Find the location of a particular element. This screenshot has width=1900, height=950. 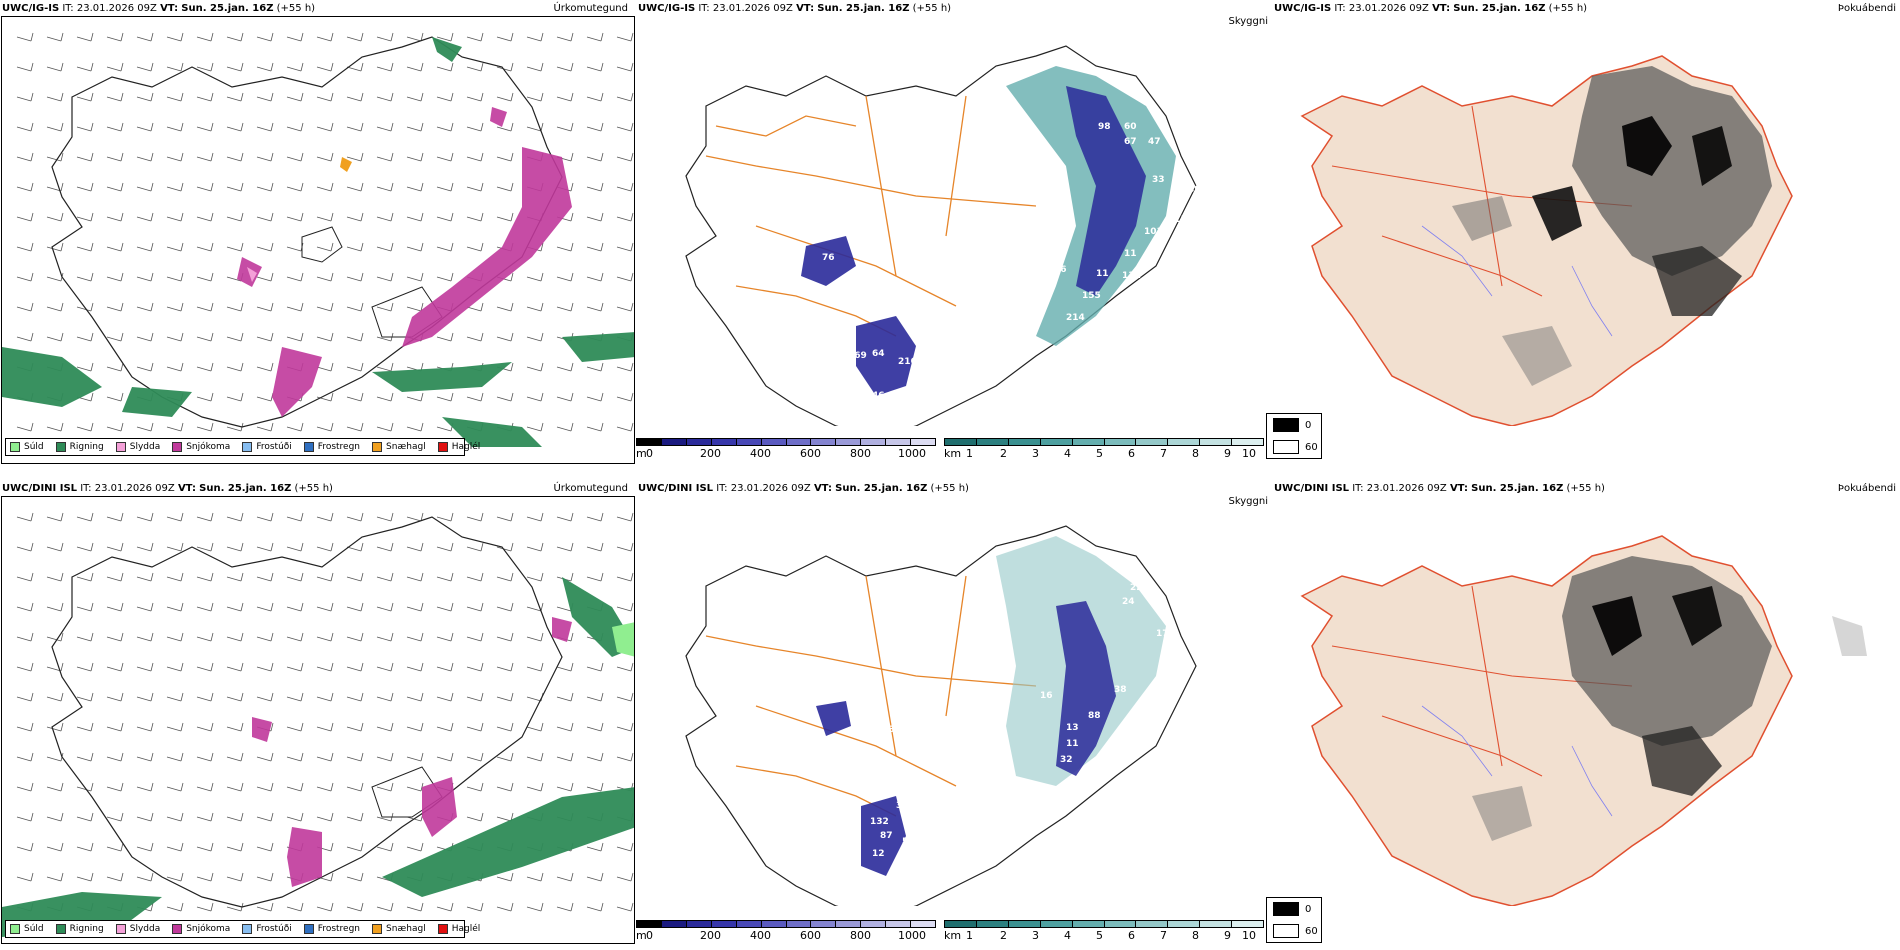

param-label: Þokuábendi is located at coordinates (1866, 8).